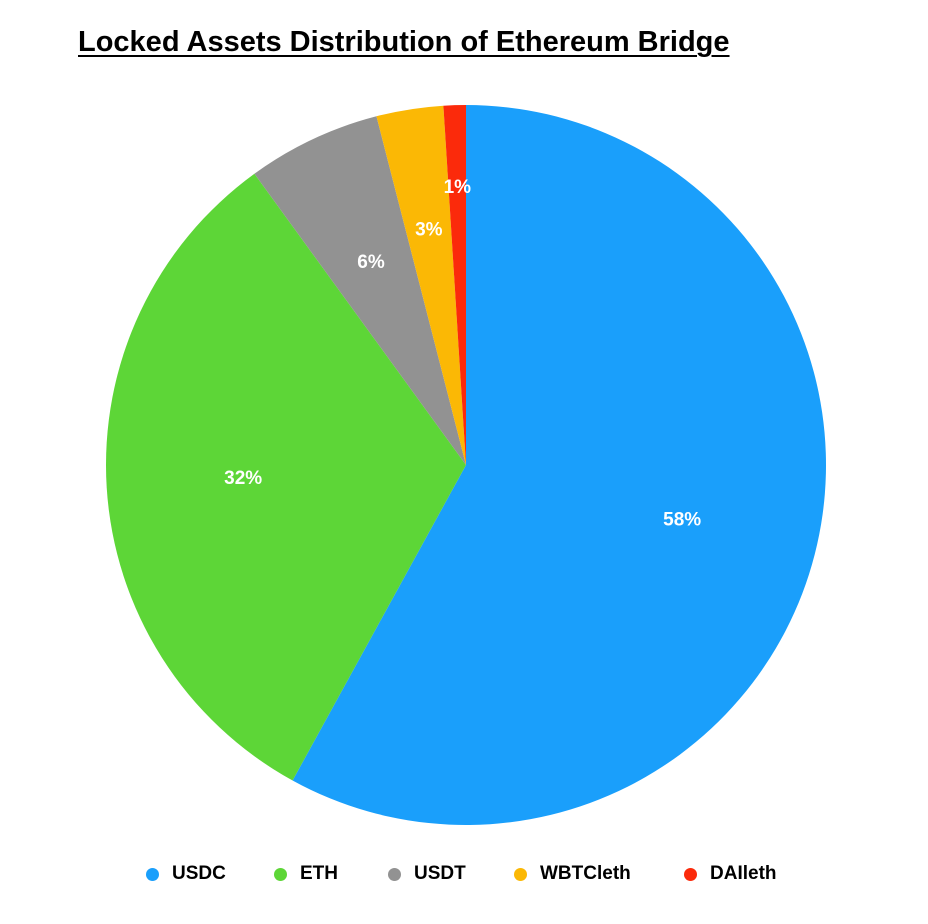  What do you see at coordinates (319, 873) in the screenshot?
I see `legend-label: ETH` at bounding box center [319, 873].